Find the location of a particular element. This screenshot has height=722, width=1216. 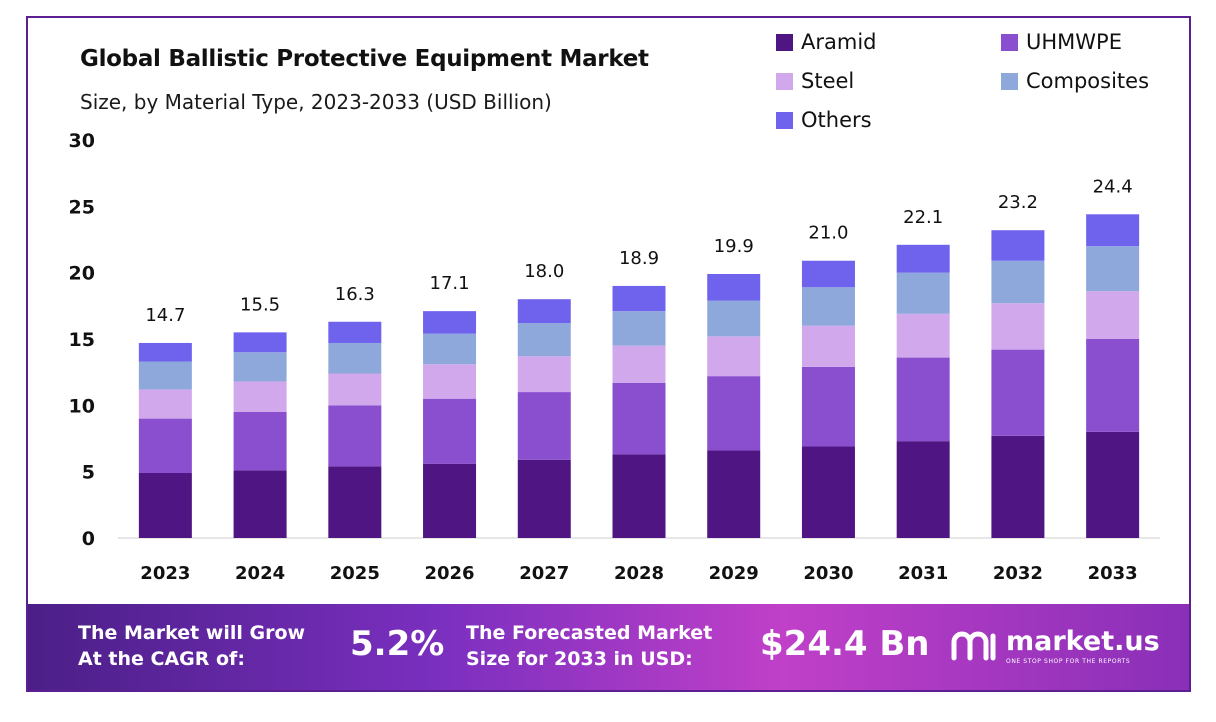

legend-label-composites: Composites is located at coordinates (1088, 81).